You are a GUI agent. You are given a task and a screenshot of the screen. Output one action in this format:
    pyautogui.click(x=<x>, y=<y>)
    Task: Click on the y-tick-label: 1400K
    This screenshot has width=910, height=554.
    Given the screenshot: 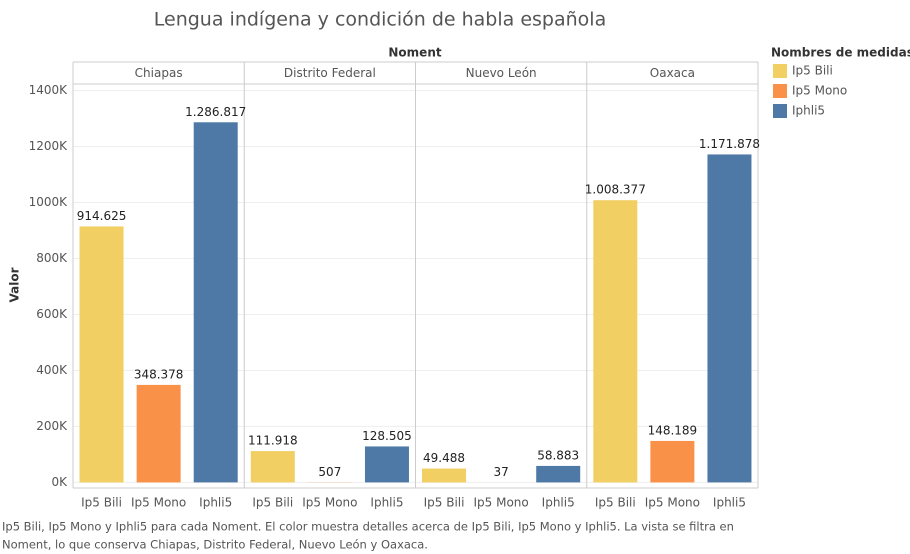 What is the action you would take?
    pyautogui.click(x=49, y=90)
    